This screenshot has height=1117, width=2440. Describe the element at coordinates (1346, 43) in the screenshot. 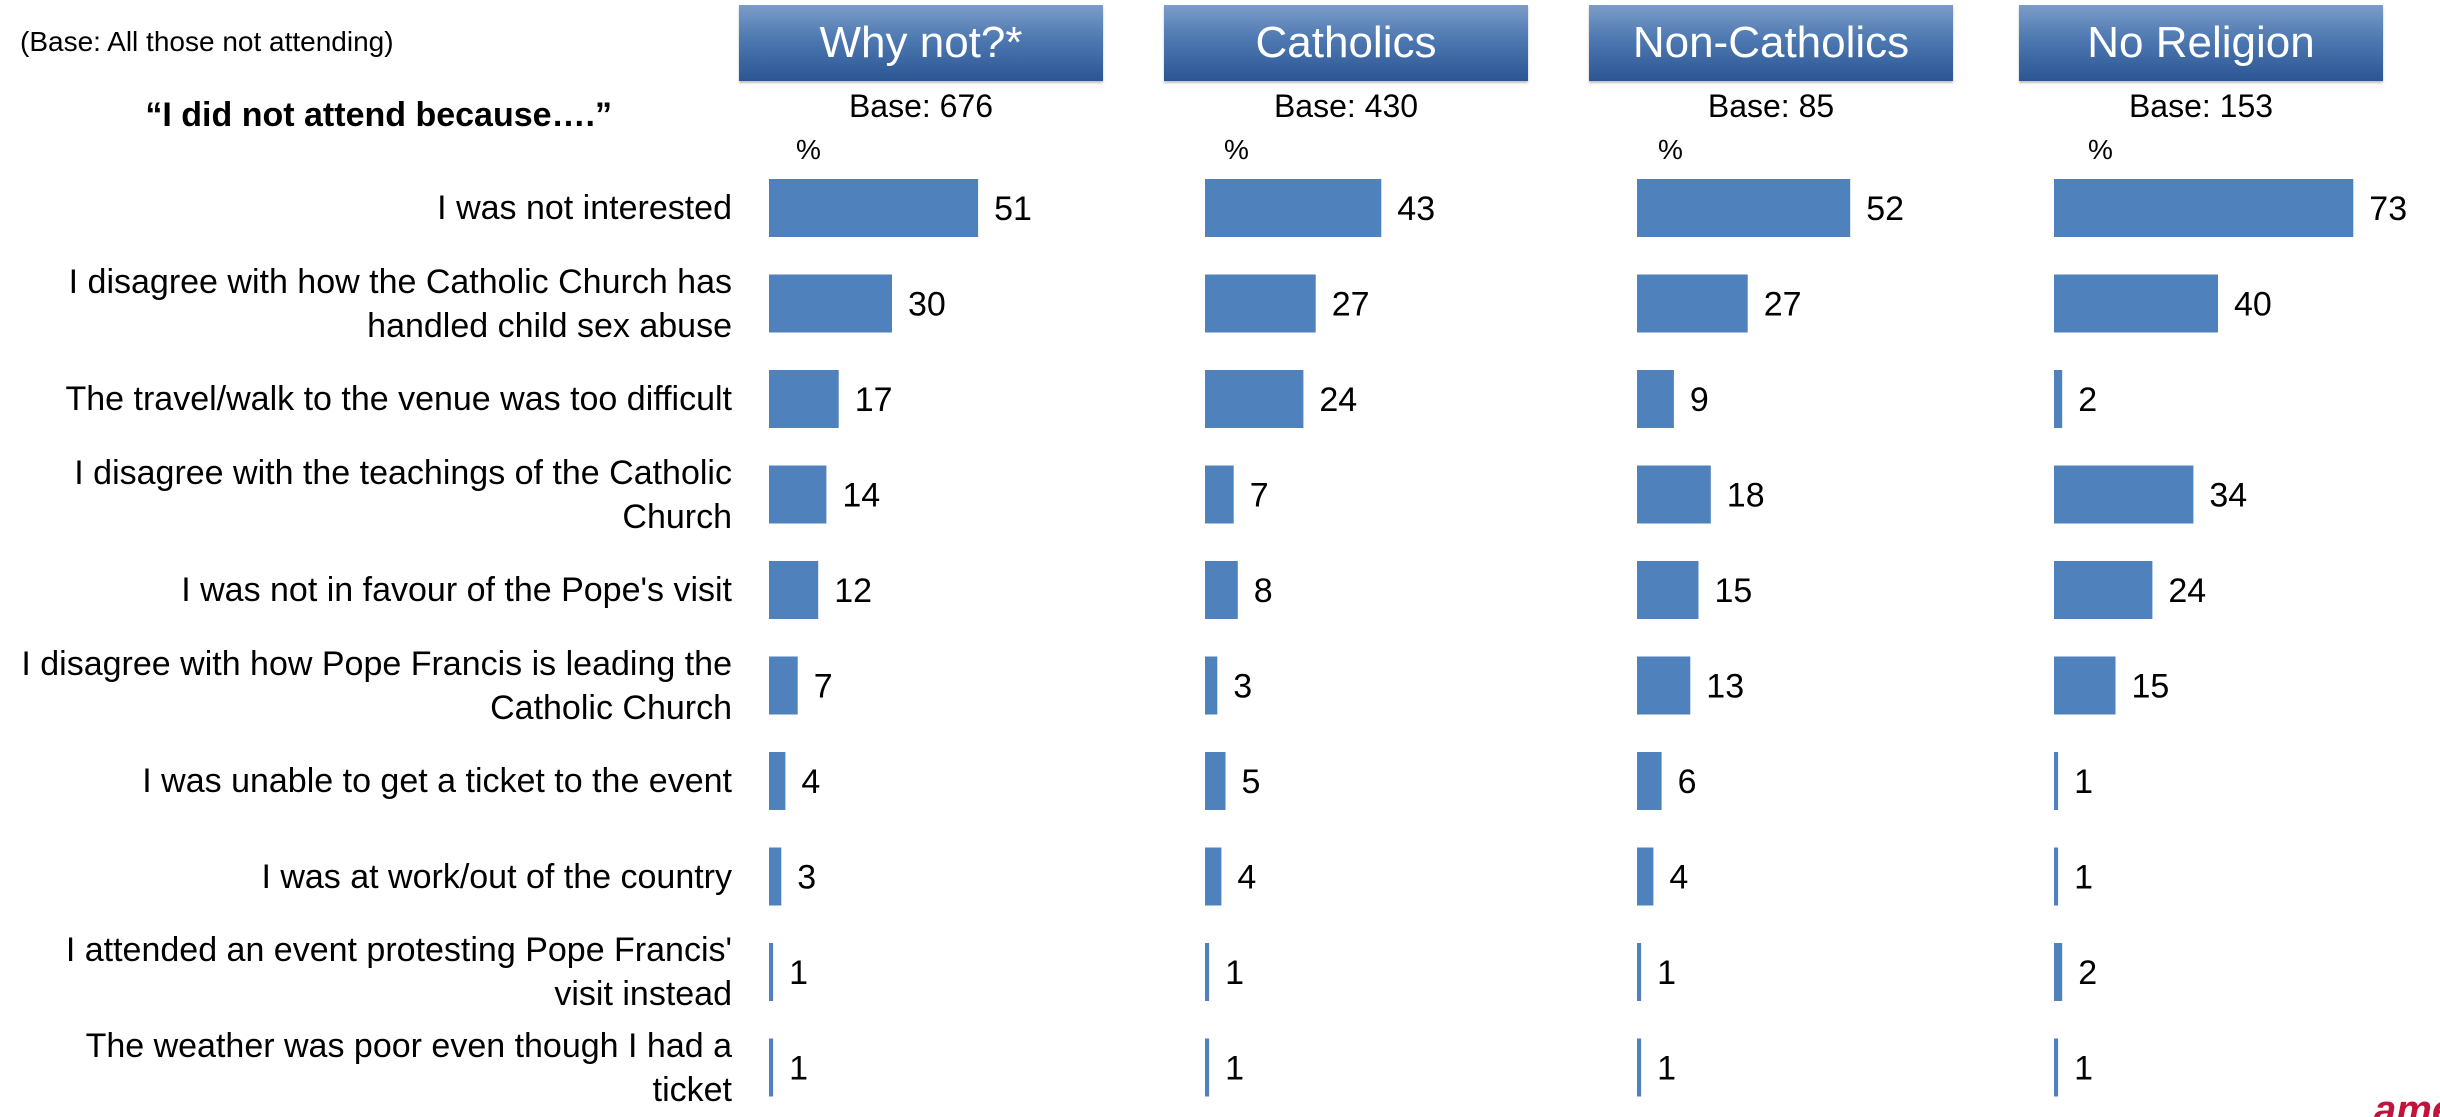

I see `series-header: Catholics` at that location.